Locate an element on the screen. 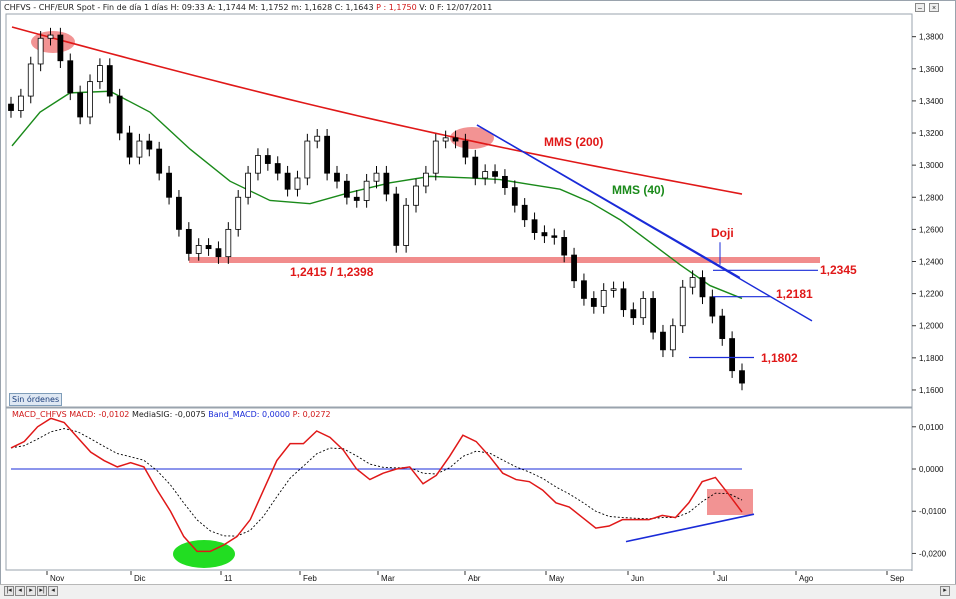 This screenshot has height=599, width=956. minimize-button: – is located at coordinates (920, 7).